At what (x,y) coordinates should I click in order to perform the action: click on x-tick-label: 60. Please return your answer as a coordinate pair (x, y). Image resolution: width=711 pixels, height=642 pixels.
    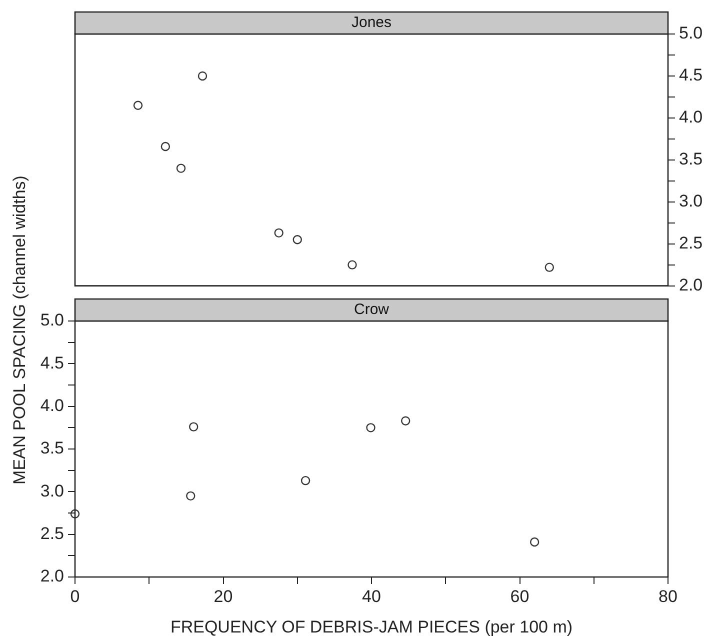
    Looking at the image, I should click on (520, 596).